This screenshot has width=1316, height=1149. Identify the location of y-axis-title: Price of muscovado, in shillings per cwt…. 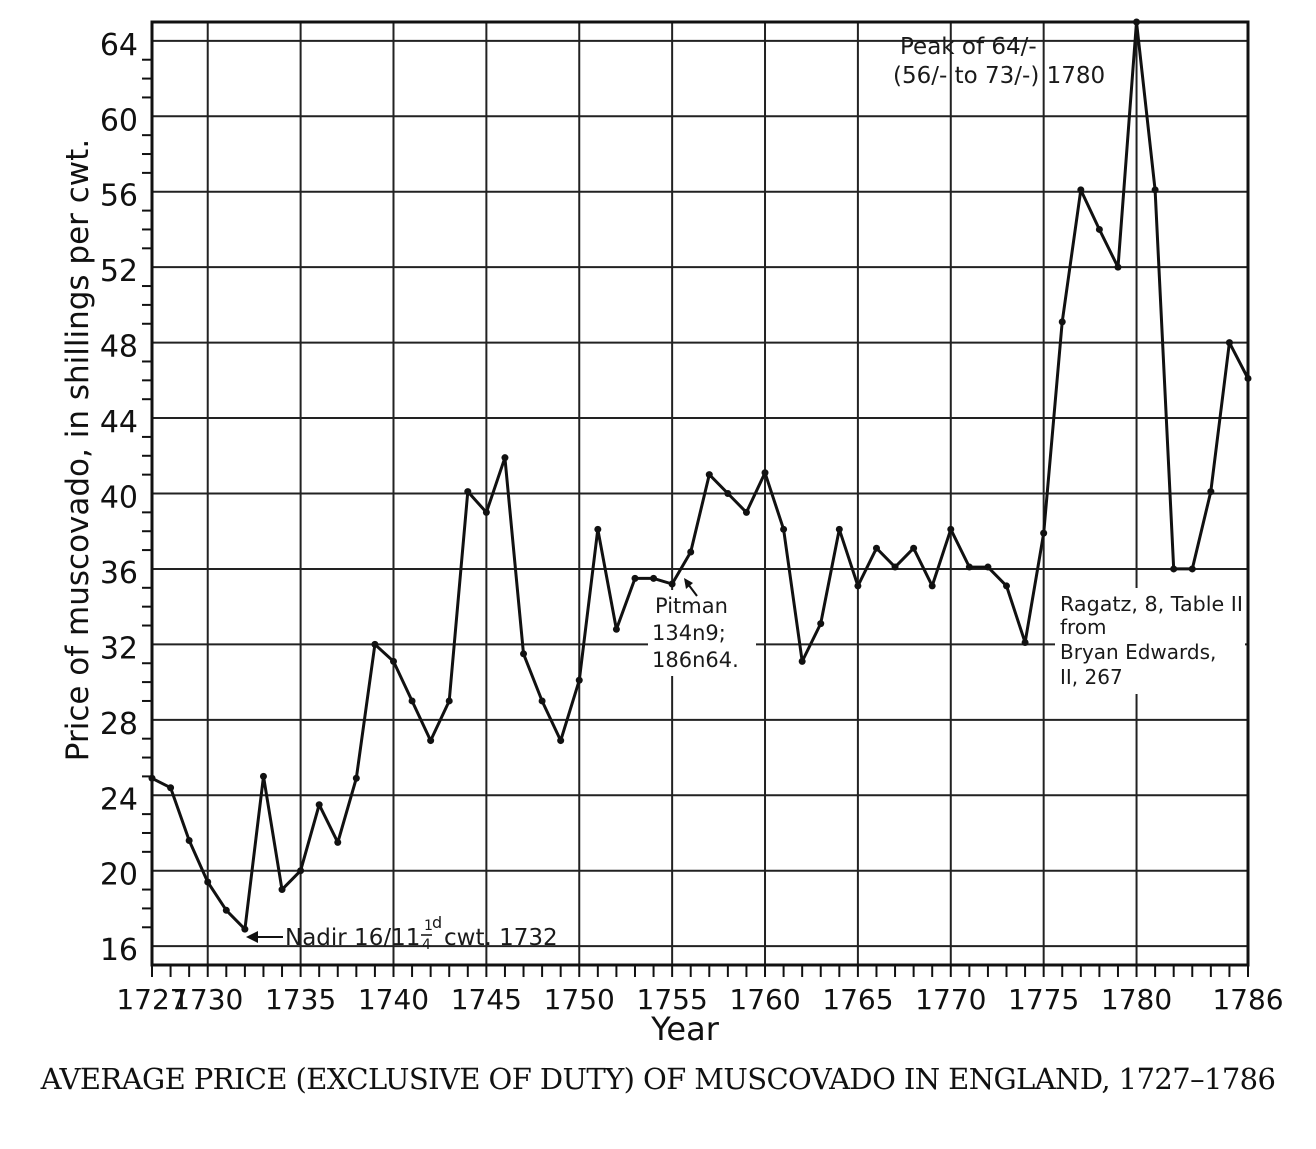
(78, 450).